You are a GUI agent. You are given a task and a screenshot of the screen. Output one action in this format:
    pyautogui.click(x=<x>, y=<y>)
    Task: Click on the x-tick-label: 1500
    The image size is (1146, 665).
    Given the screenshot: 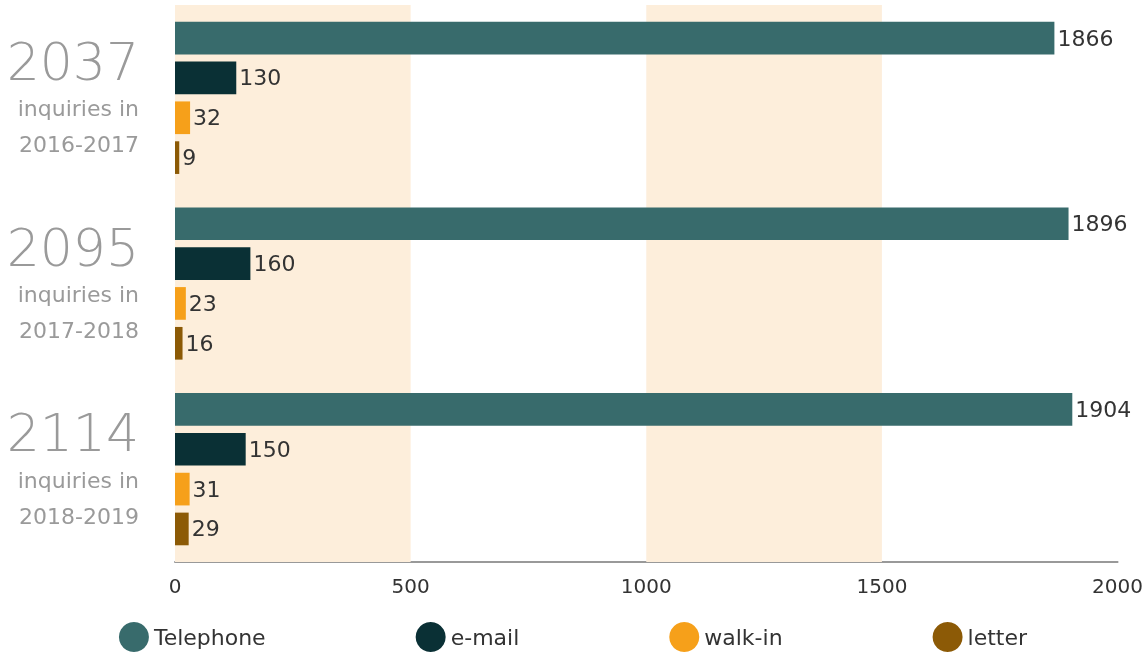 What is the action you would take?
    pyautogui.click(x=882, y=586)
    